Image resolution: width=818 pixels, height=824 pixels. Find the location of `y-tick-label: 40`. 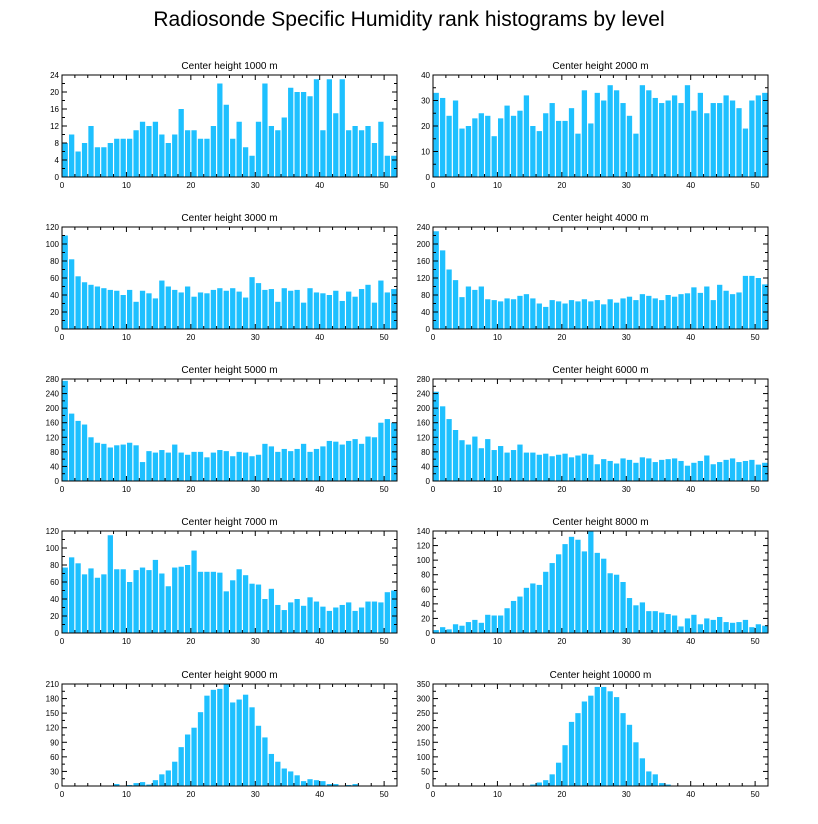

y-tick-label: 40 is located at coordinates (54, 599).